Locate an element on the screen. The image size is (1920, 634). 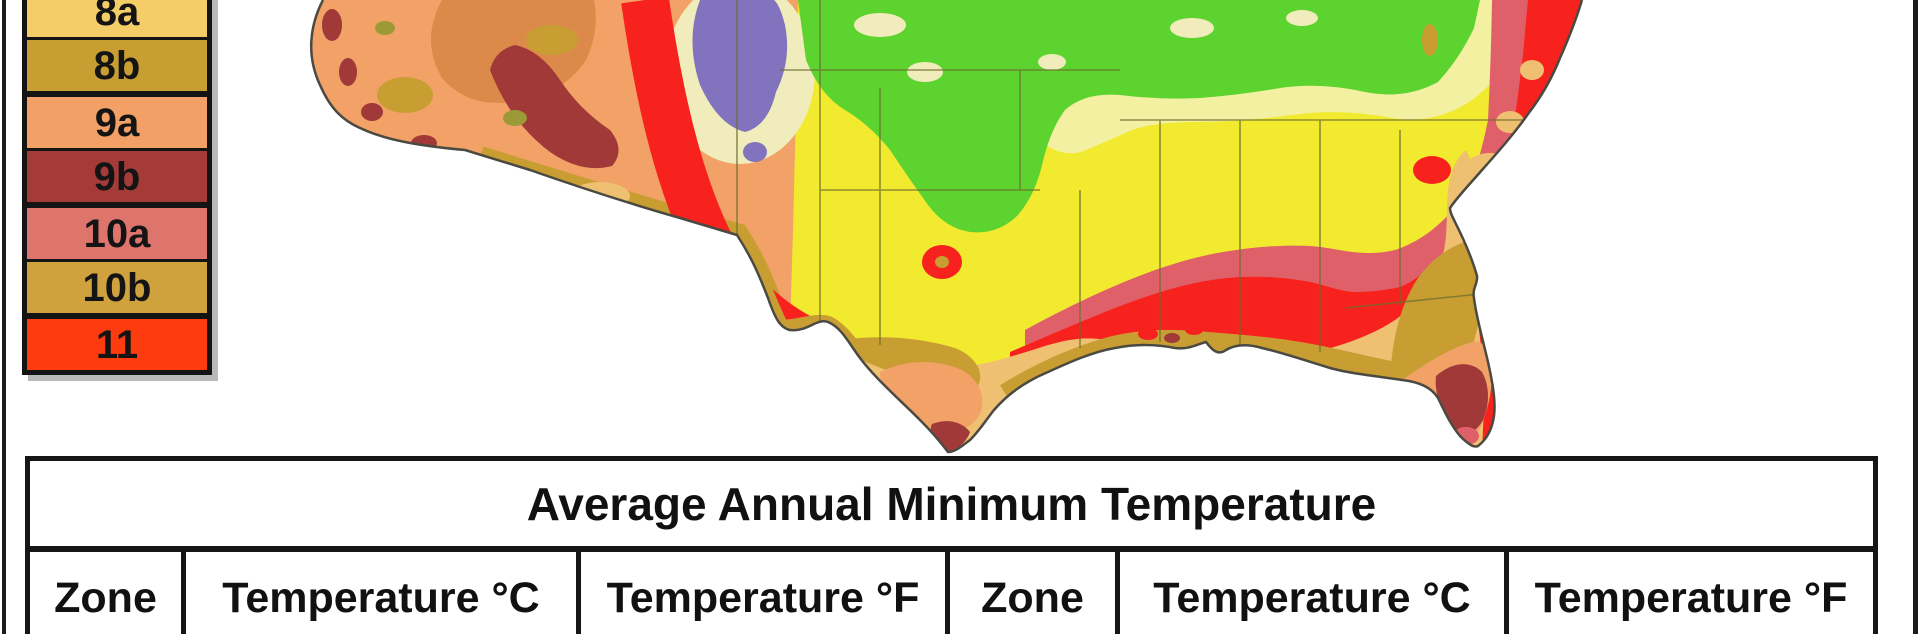
legend-item-9b: 9b is located at coordinates (117, 175).